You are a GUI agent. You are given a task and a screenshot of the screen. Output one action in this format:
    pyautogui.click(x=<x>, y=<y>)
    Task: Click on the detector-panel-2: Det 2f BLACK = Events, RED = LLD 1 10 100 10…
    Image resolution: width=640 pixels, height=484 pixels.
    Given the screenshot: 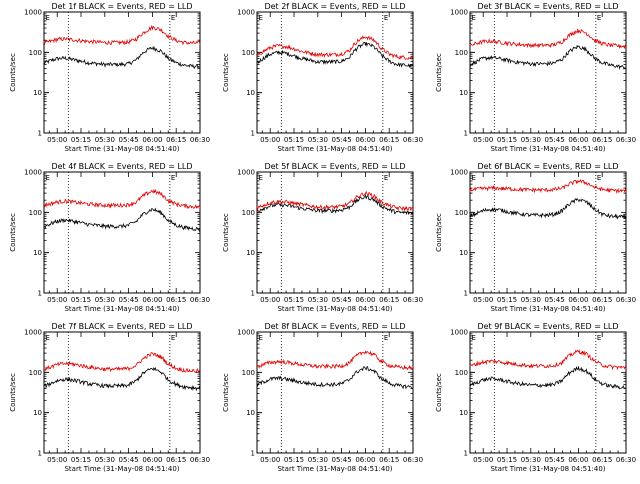 What is the action you would take?
    pyautogui.click(x=322, y=77)
    